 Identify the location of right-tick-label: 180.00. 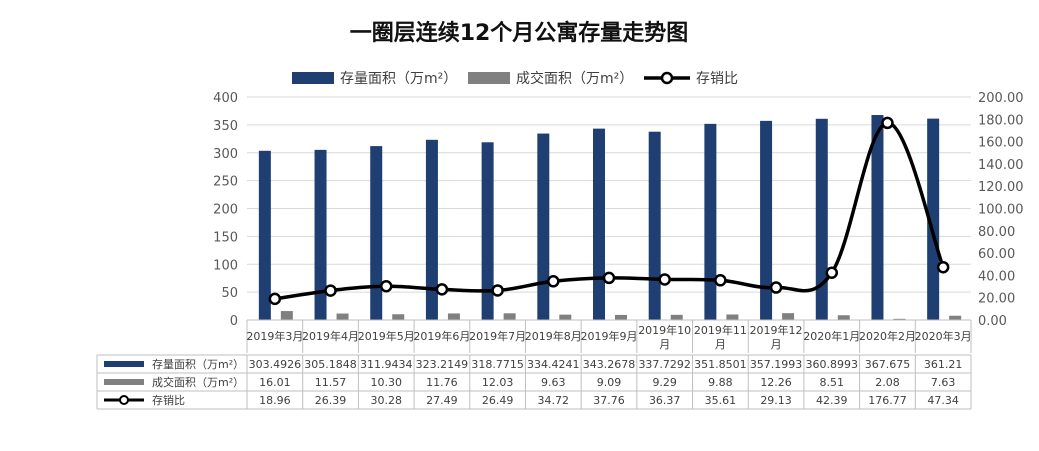
(1001, 120).